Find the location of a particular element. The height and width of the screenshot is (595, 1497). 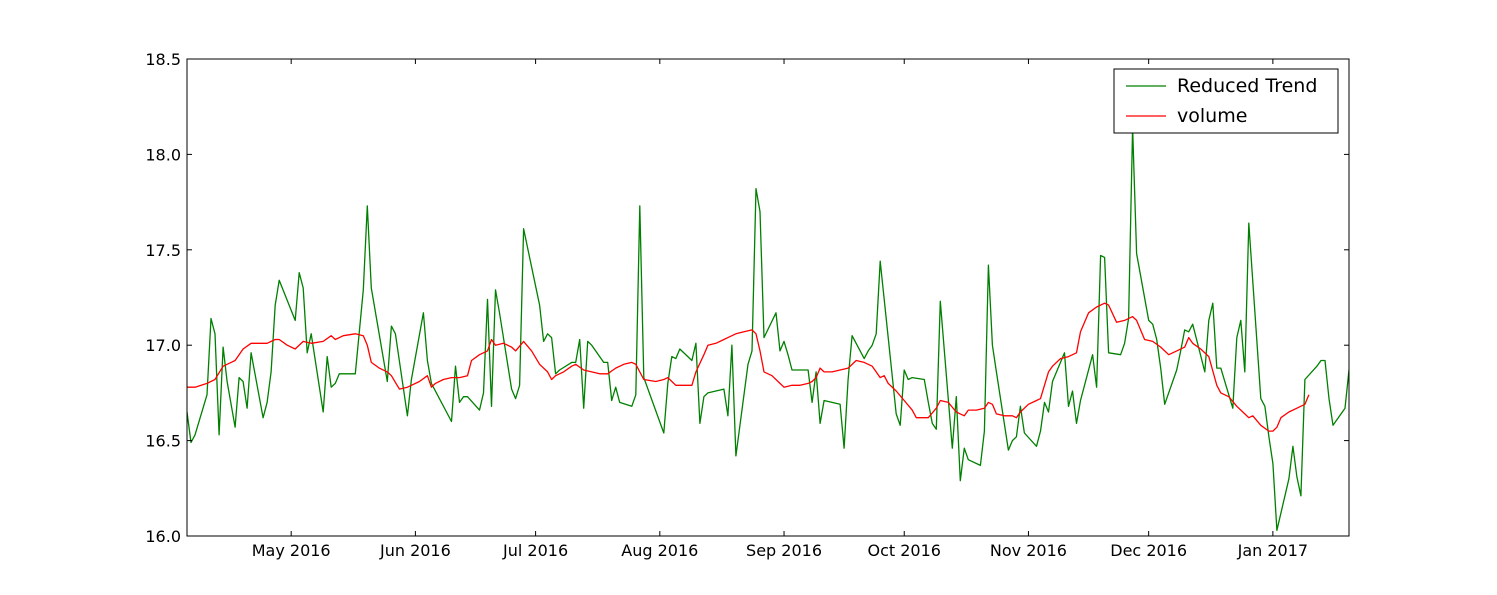

y-tick-label: 17.0 is located at coordinates (163, 345).